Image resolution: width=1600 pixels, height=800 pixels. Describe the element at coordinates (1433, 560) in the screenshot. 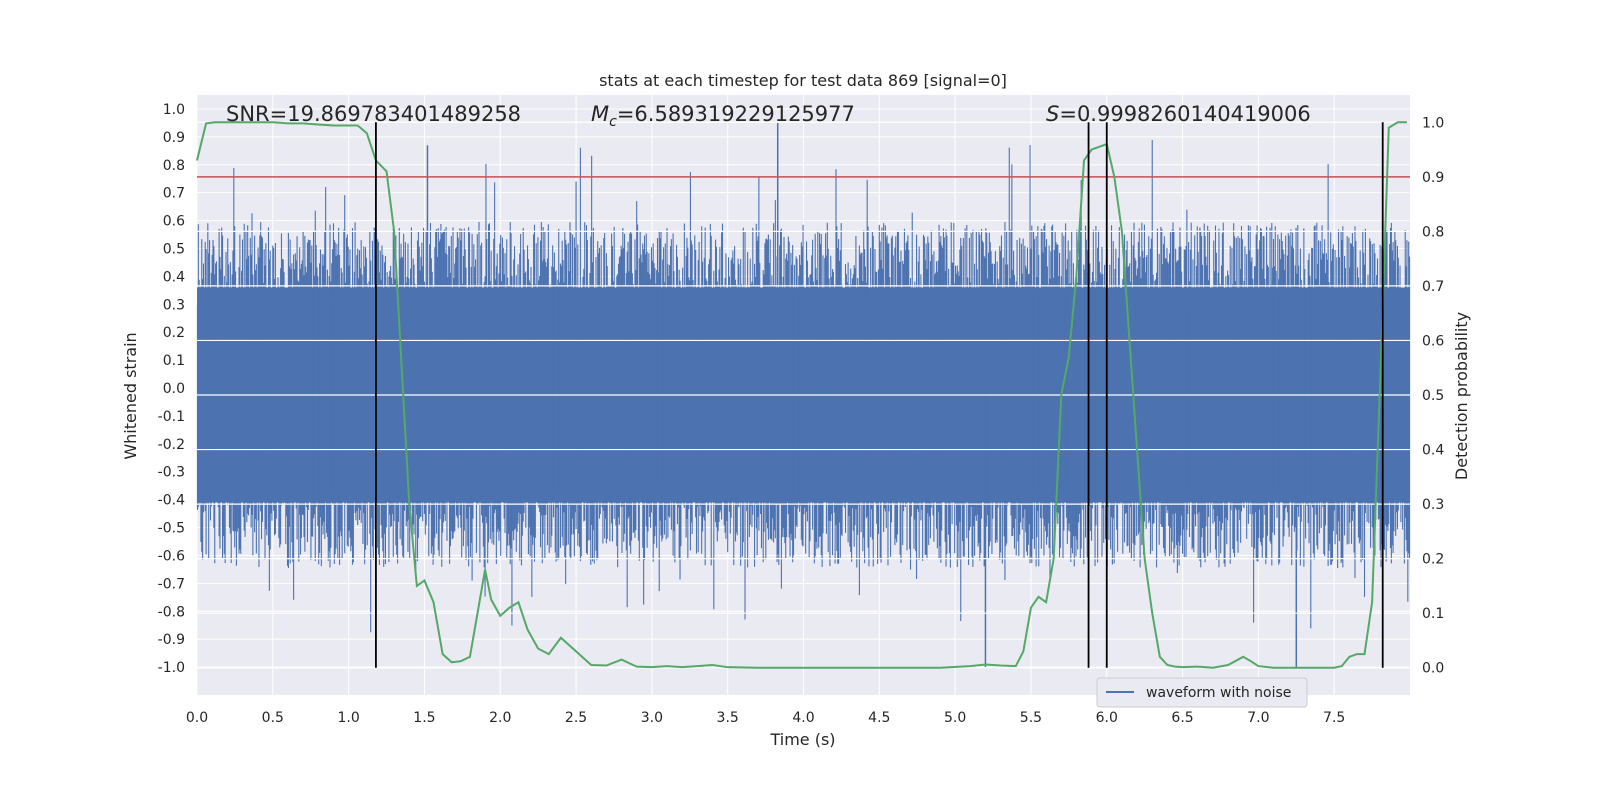

I see `y-right-tick-label: 0.2` at that location.